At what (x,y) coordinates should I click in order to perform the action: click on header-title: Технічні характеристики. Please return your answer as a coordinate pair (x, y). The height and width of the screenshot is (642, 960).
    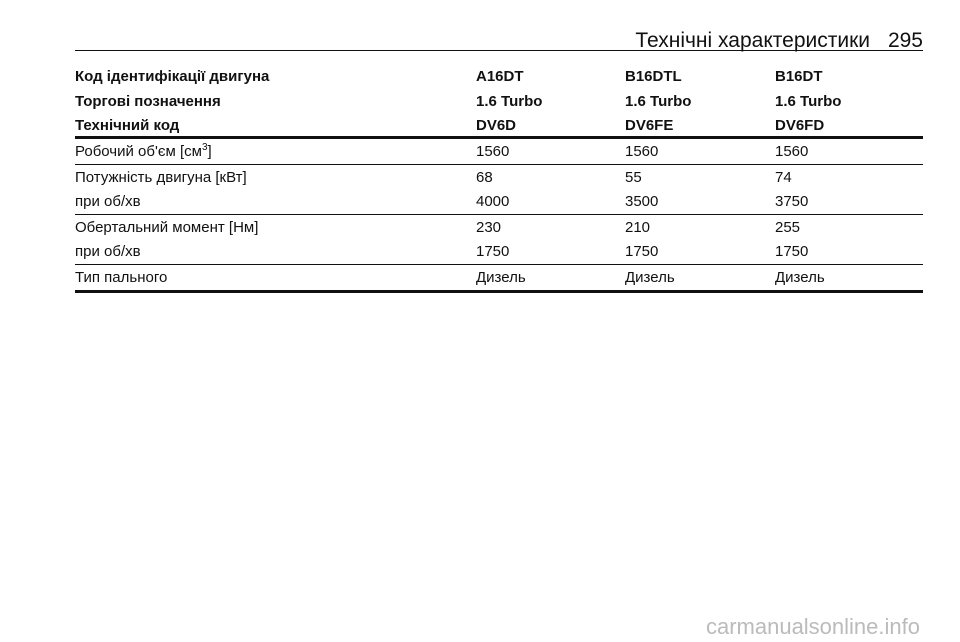
    Looking at the image, I should click on (752, 40).